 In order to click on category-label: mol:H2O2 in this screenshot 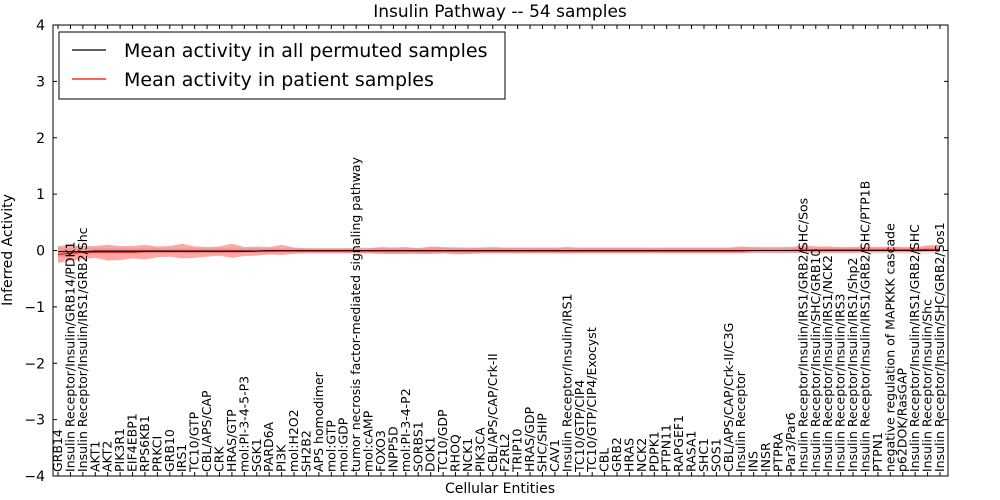, I will do `click(293, 440)`.